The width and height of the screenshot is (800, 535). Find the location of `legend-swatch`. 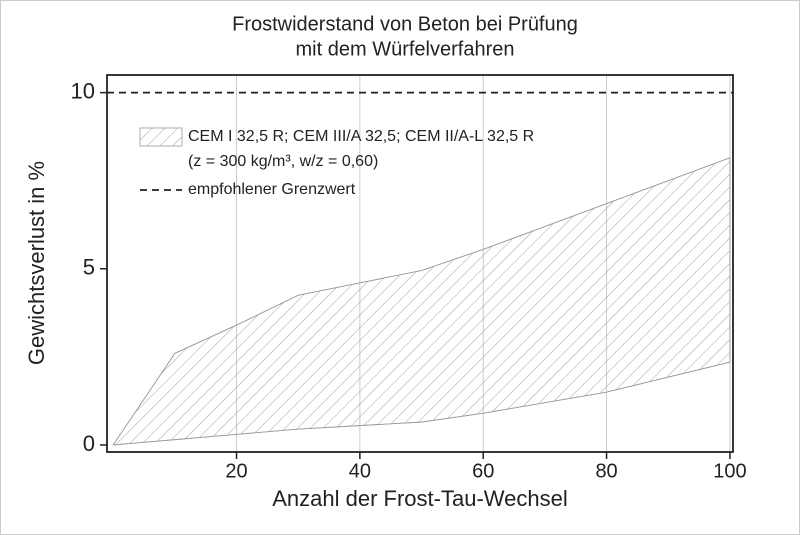

legend-swatch is located at coordinates (161, 137).